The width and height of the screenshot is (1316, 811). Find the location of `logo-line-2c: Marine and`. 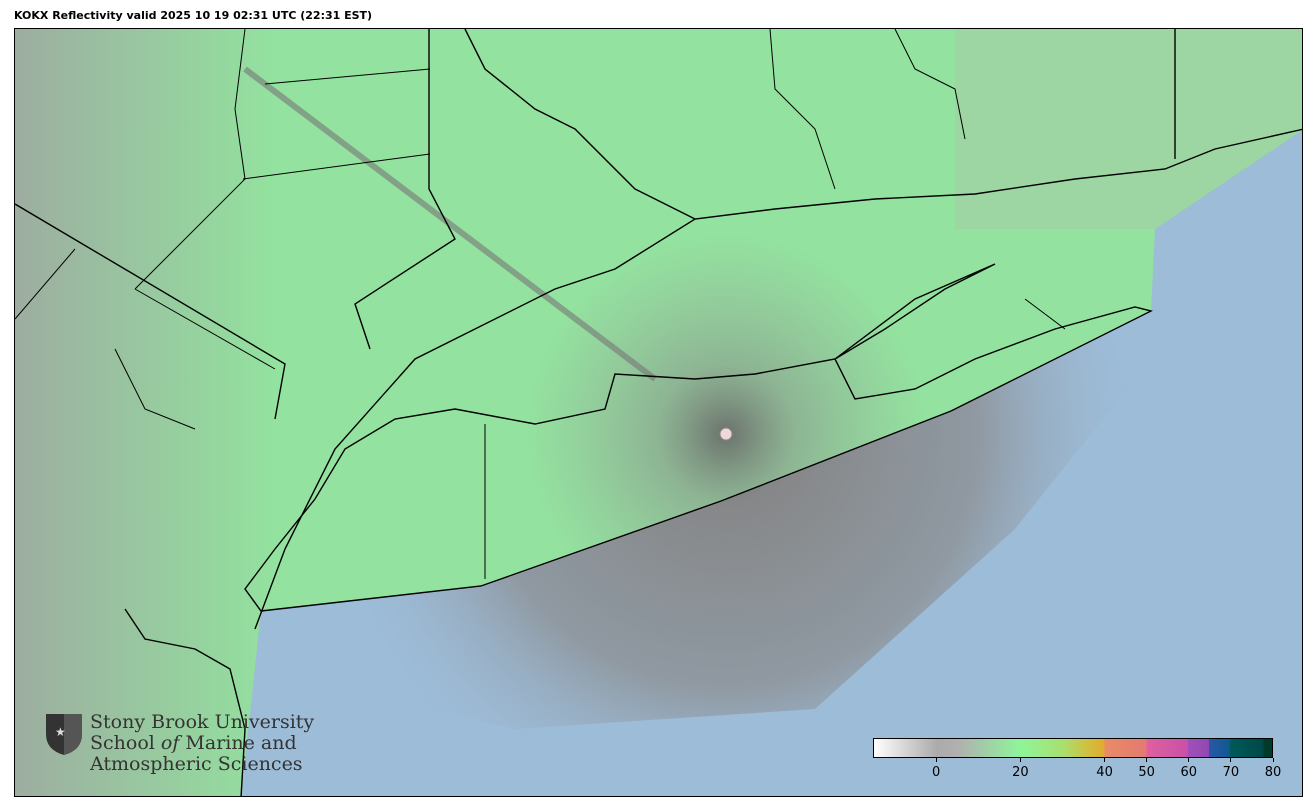

logo-line-2c: Marine and is located at coordinates (238, 743).